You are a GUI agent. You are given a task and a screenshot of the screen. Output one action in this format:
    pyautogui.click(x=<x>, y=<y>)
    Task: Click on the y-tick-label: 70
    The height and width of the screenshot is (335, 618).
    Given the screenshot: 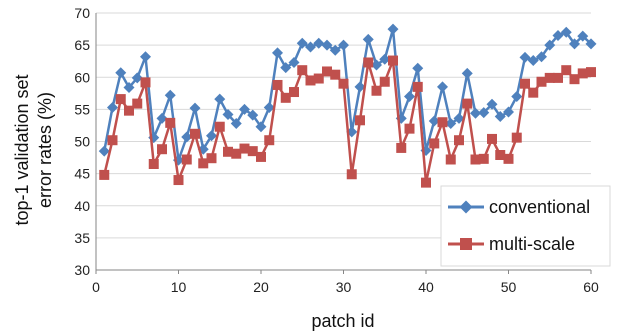 What is the action you would take?
    pyautogui.click(x=82, y=13)
    